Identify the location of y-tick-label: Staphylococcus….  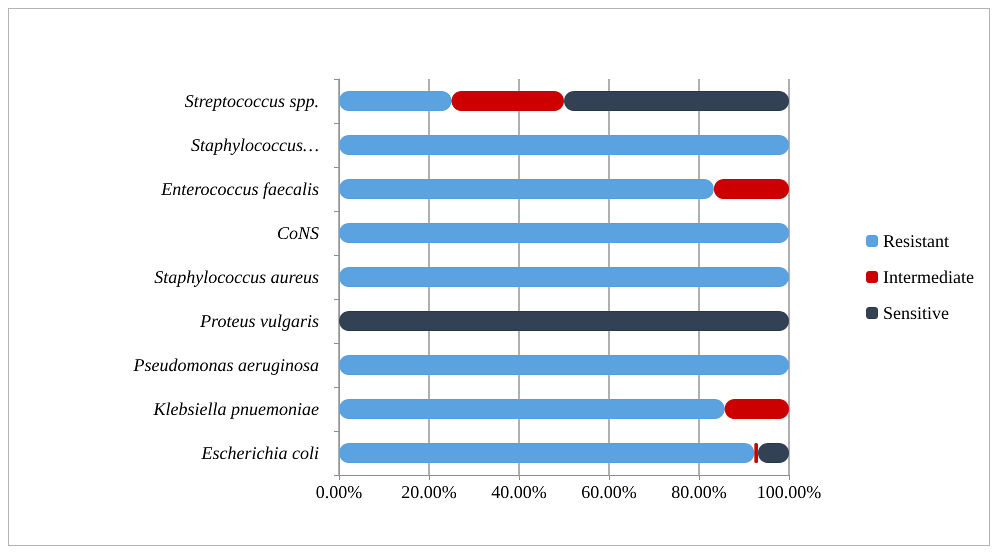
(255, 145).